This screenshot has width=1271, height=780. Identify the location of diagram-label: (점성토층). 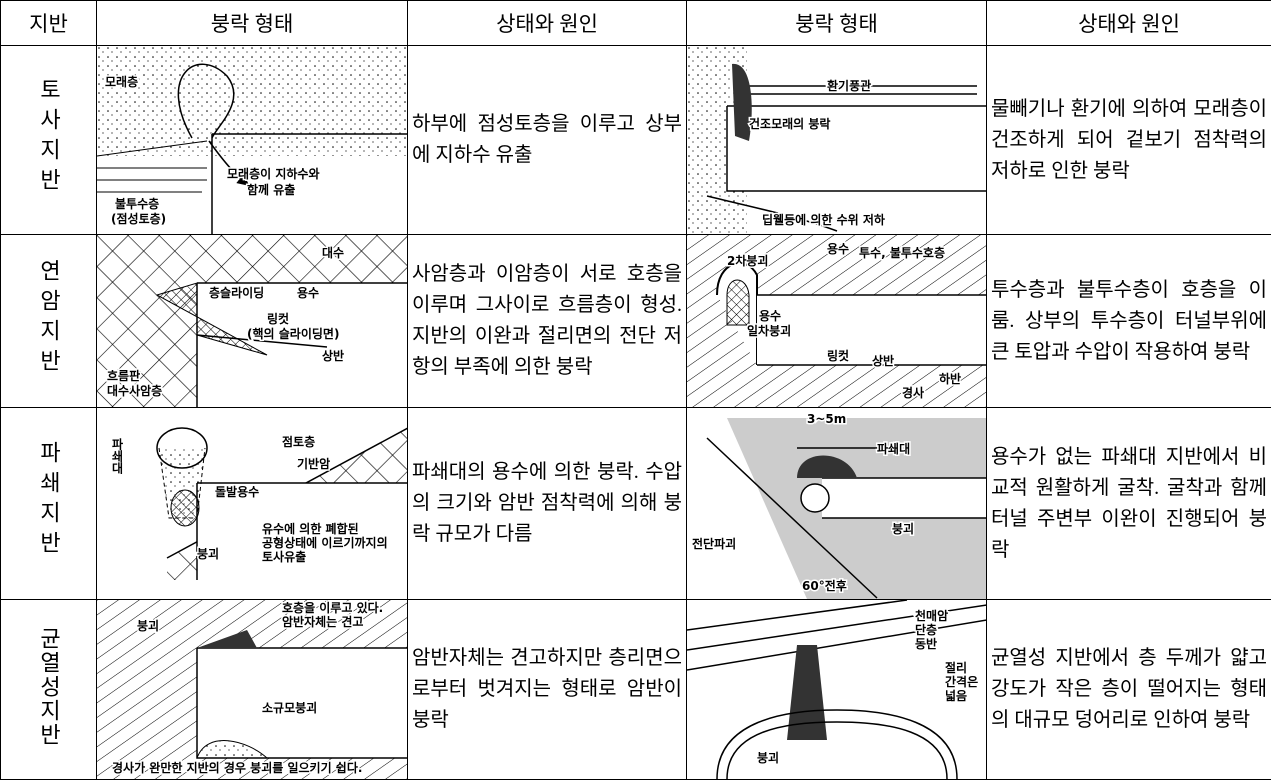
(138, 218).